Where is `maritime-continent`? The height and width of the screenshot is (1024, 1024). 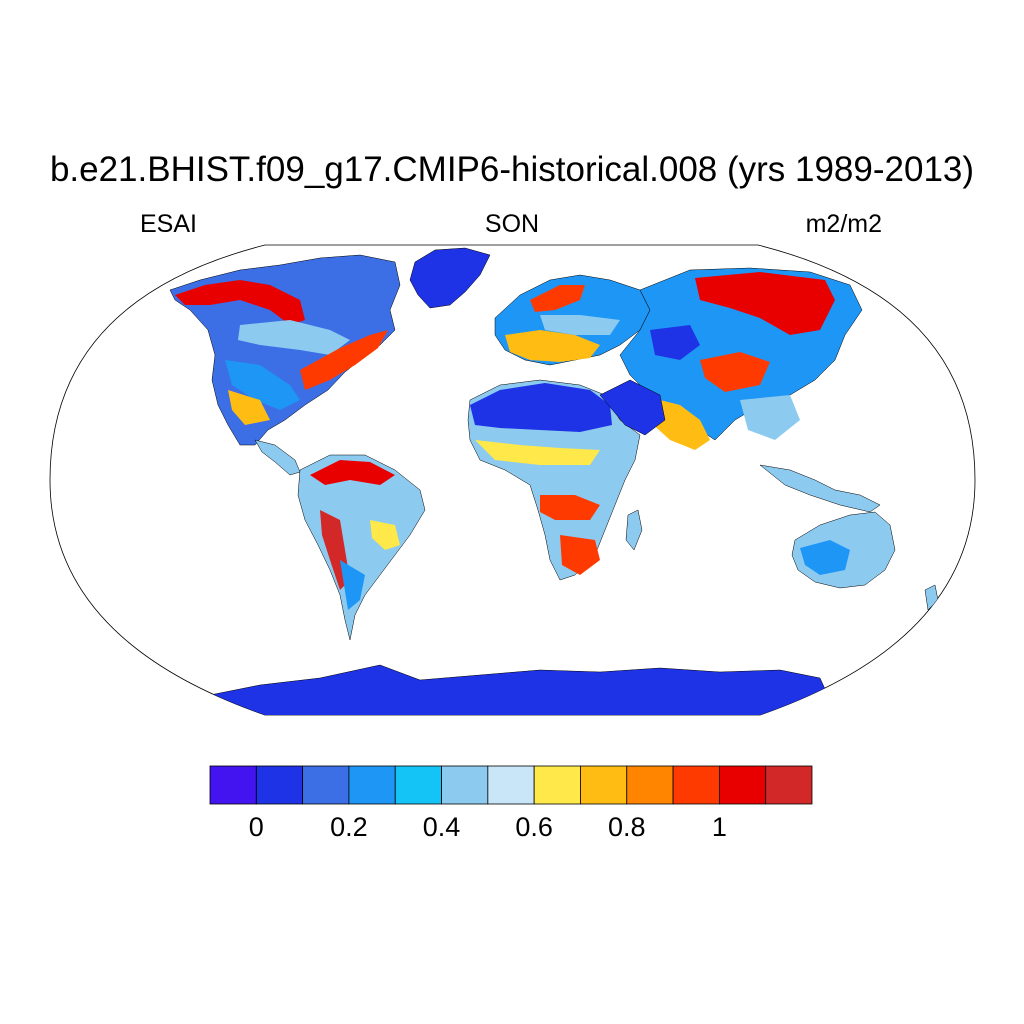 maritime-continent is located at coordinates (820, 488).